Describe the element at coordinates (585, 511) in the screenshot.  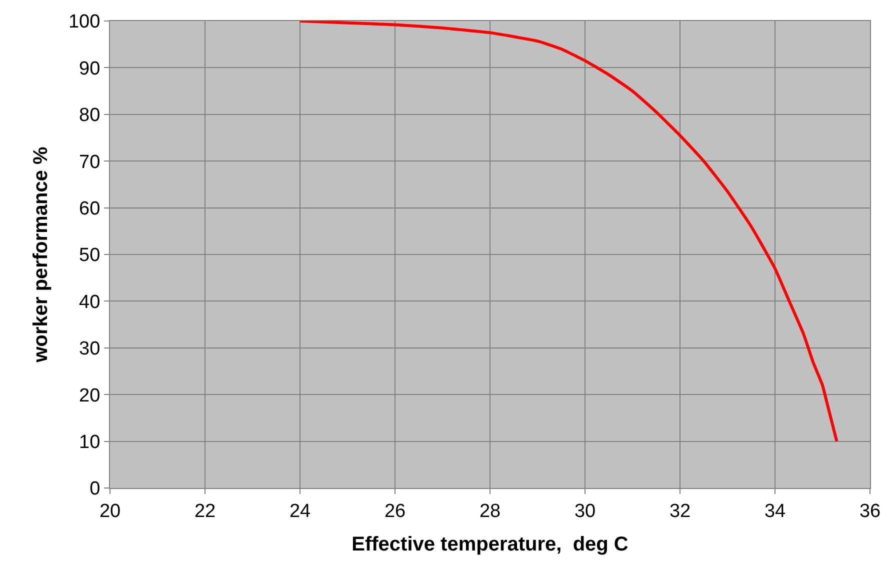
I see `x-tick-label: 30` at that location.